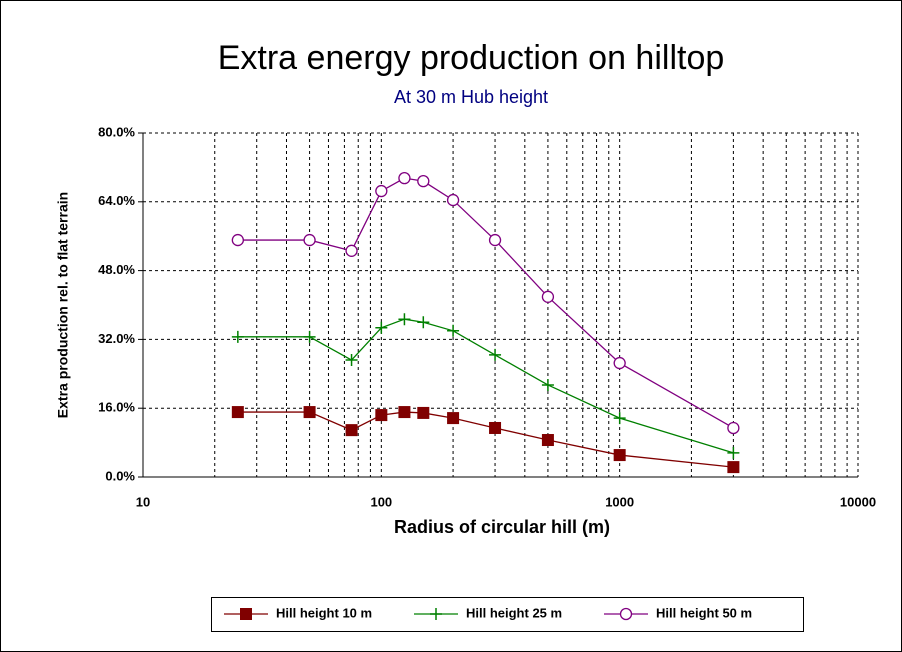 This screenshot has width=902, height=652. I want to click on chart-title: Extra energy production on hilltop, so click(471, 58).